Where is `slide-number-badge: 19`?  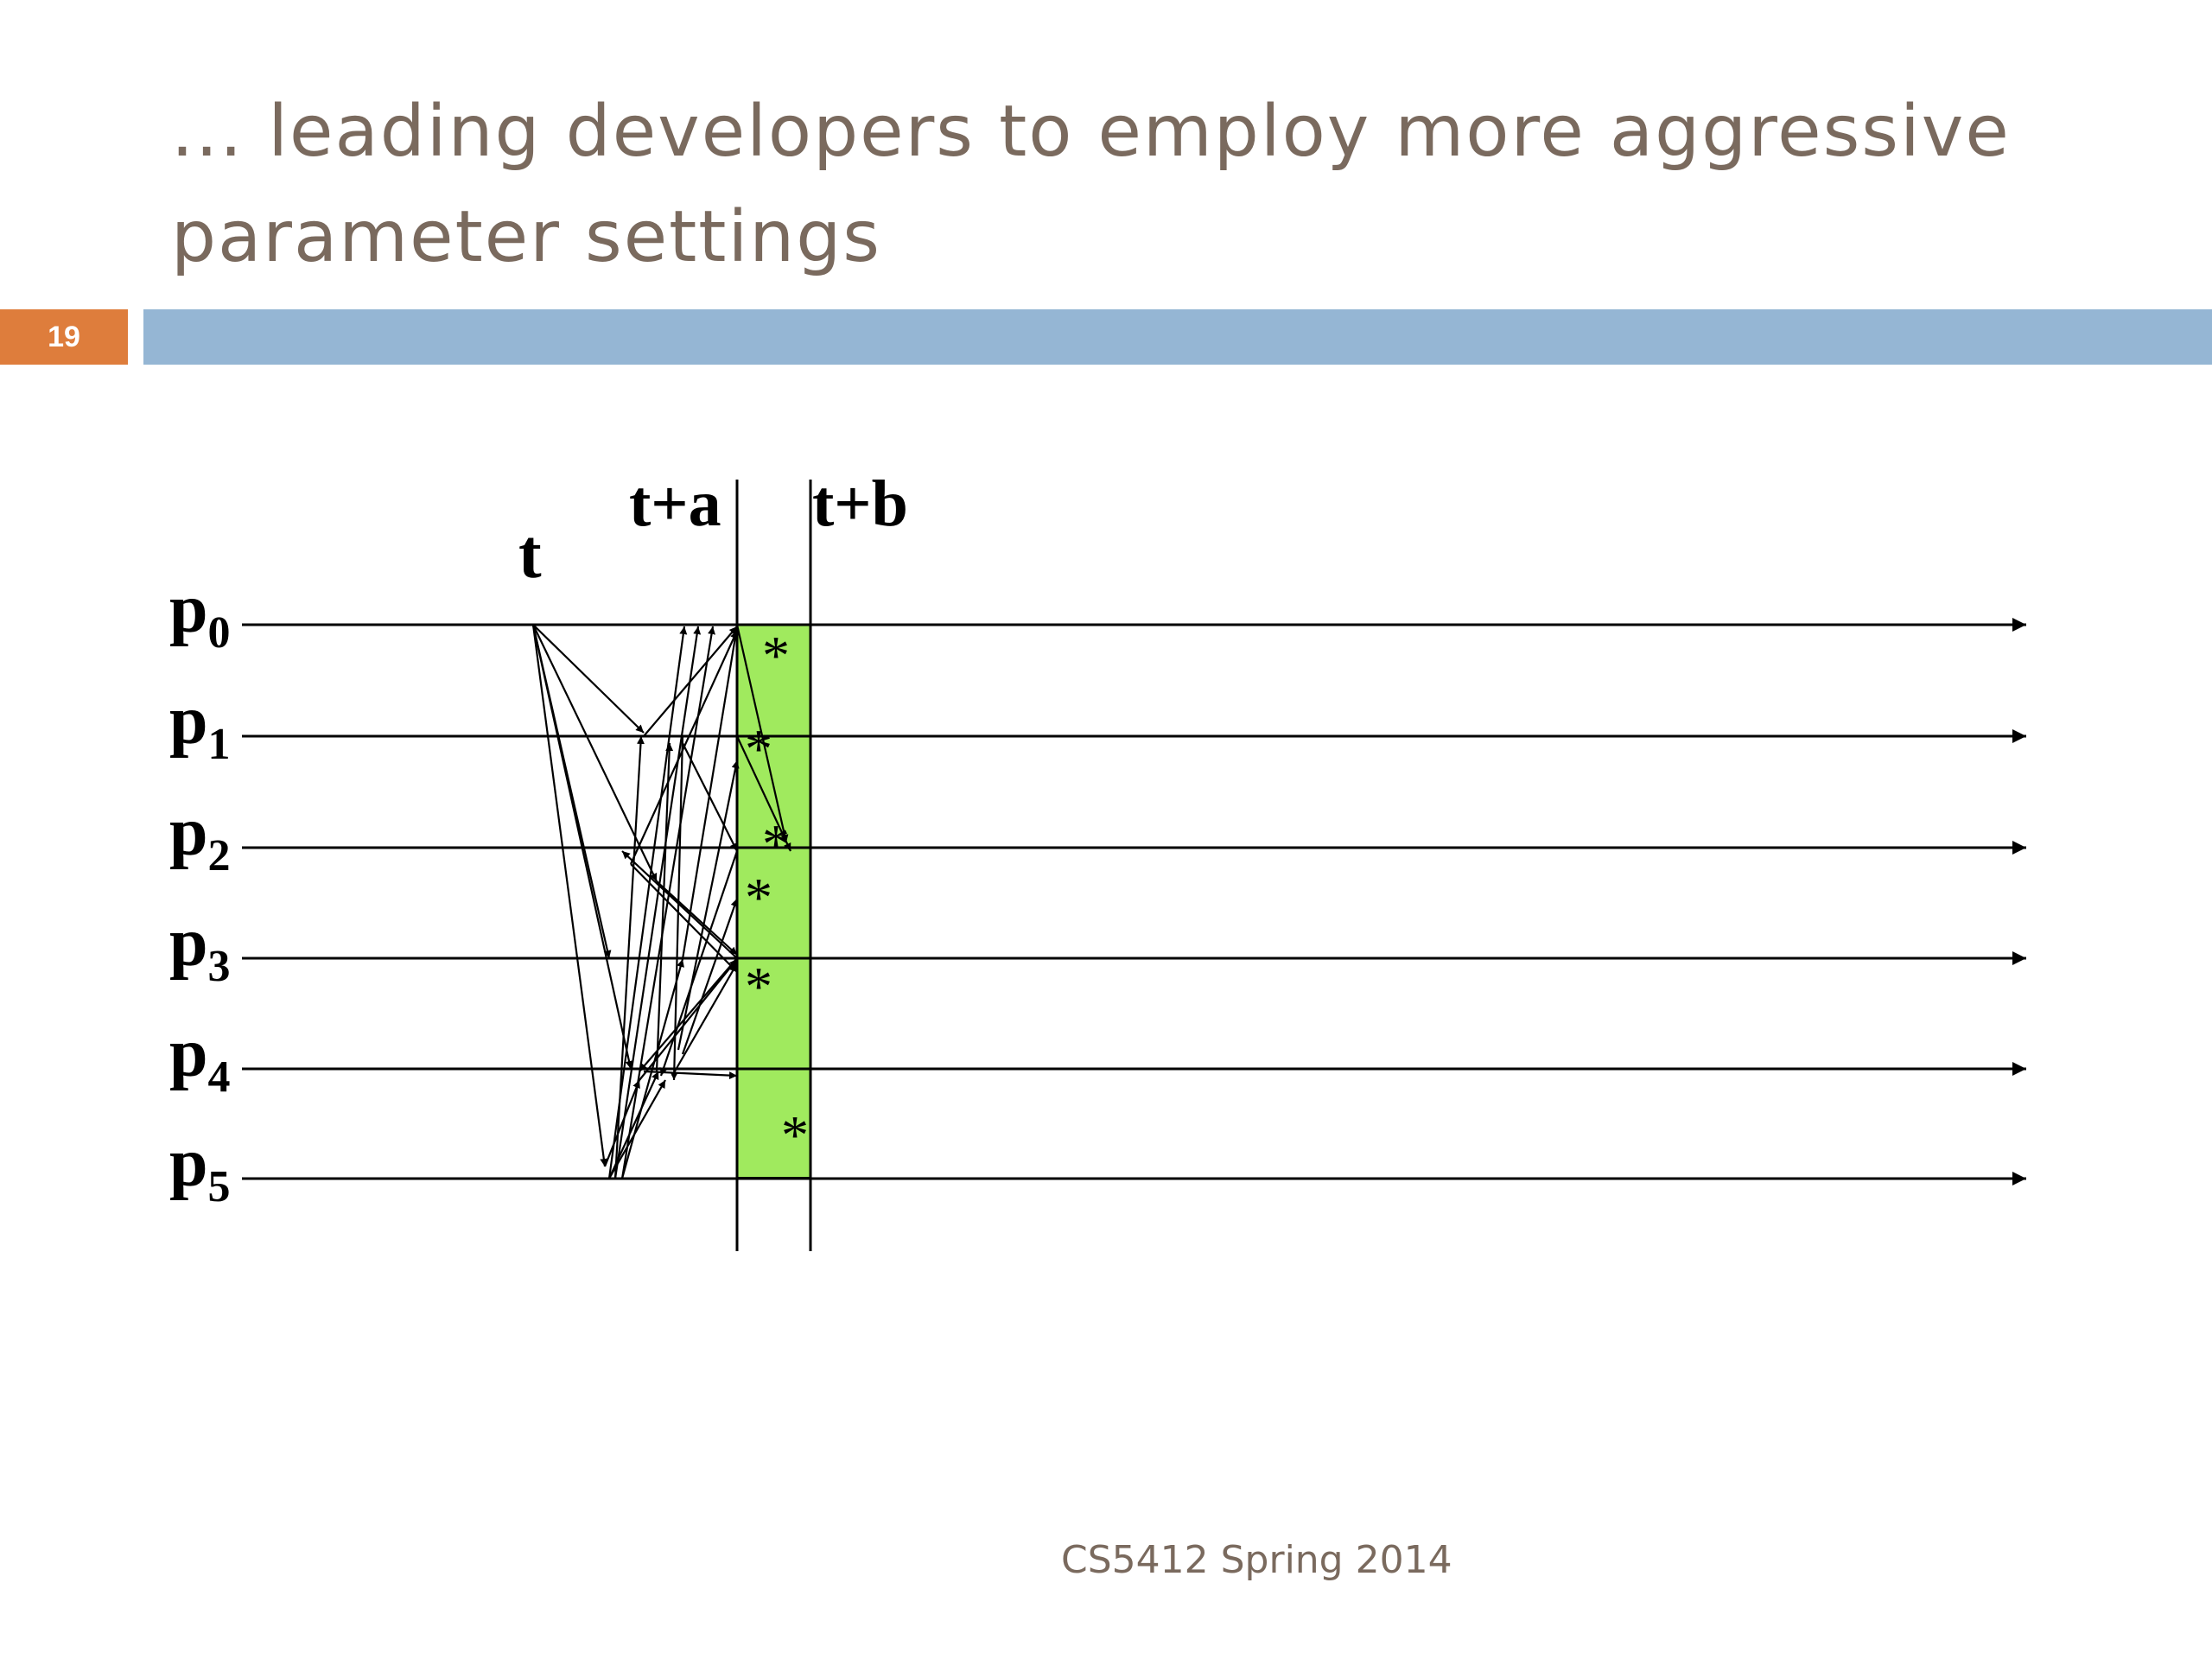 slide-number-badge: 19 is located at coordinates (64, 337).